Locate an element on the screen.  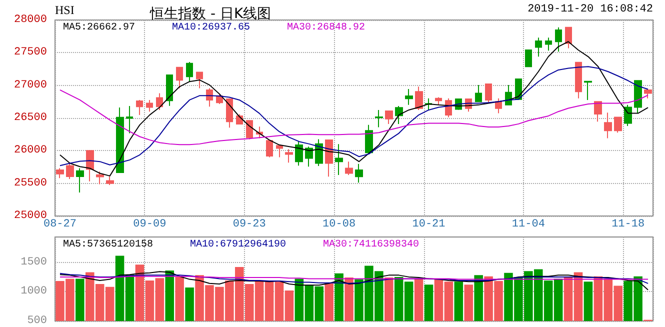
text: MA30:74116398340 is located at coordinates (371, 245).